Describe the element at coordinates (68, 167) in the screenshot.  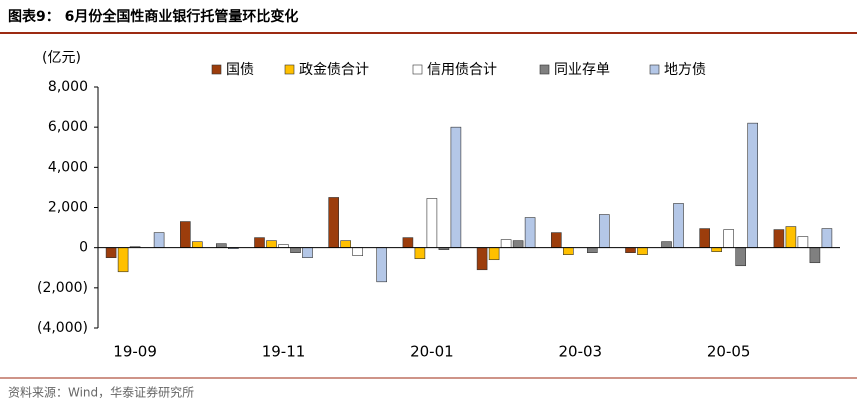
I see `y-tick-label: 4,000` at that location.